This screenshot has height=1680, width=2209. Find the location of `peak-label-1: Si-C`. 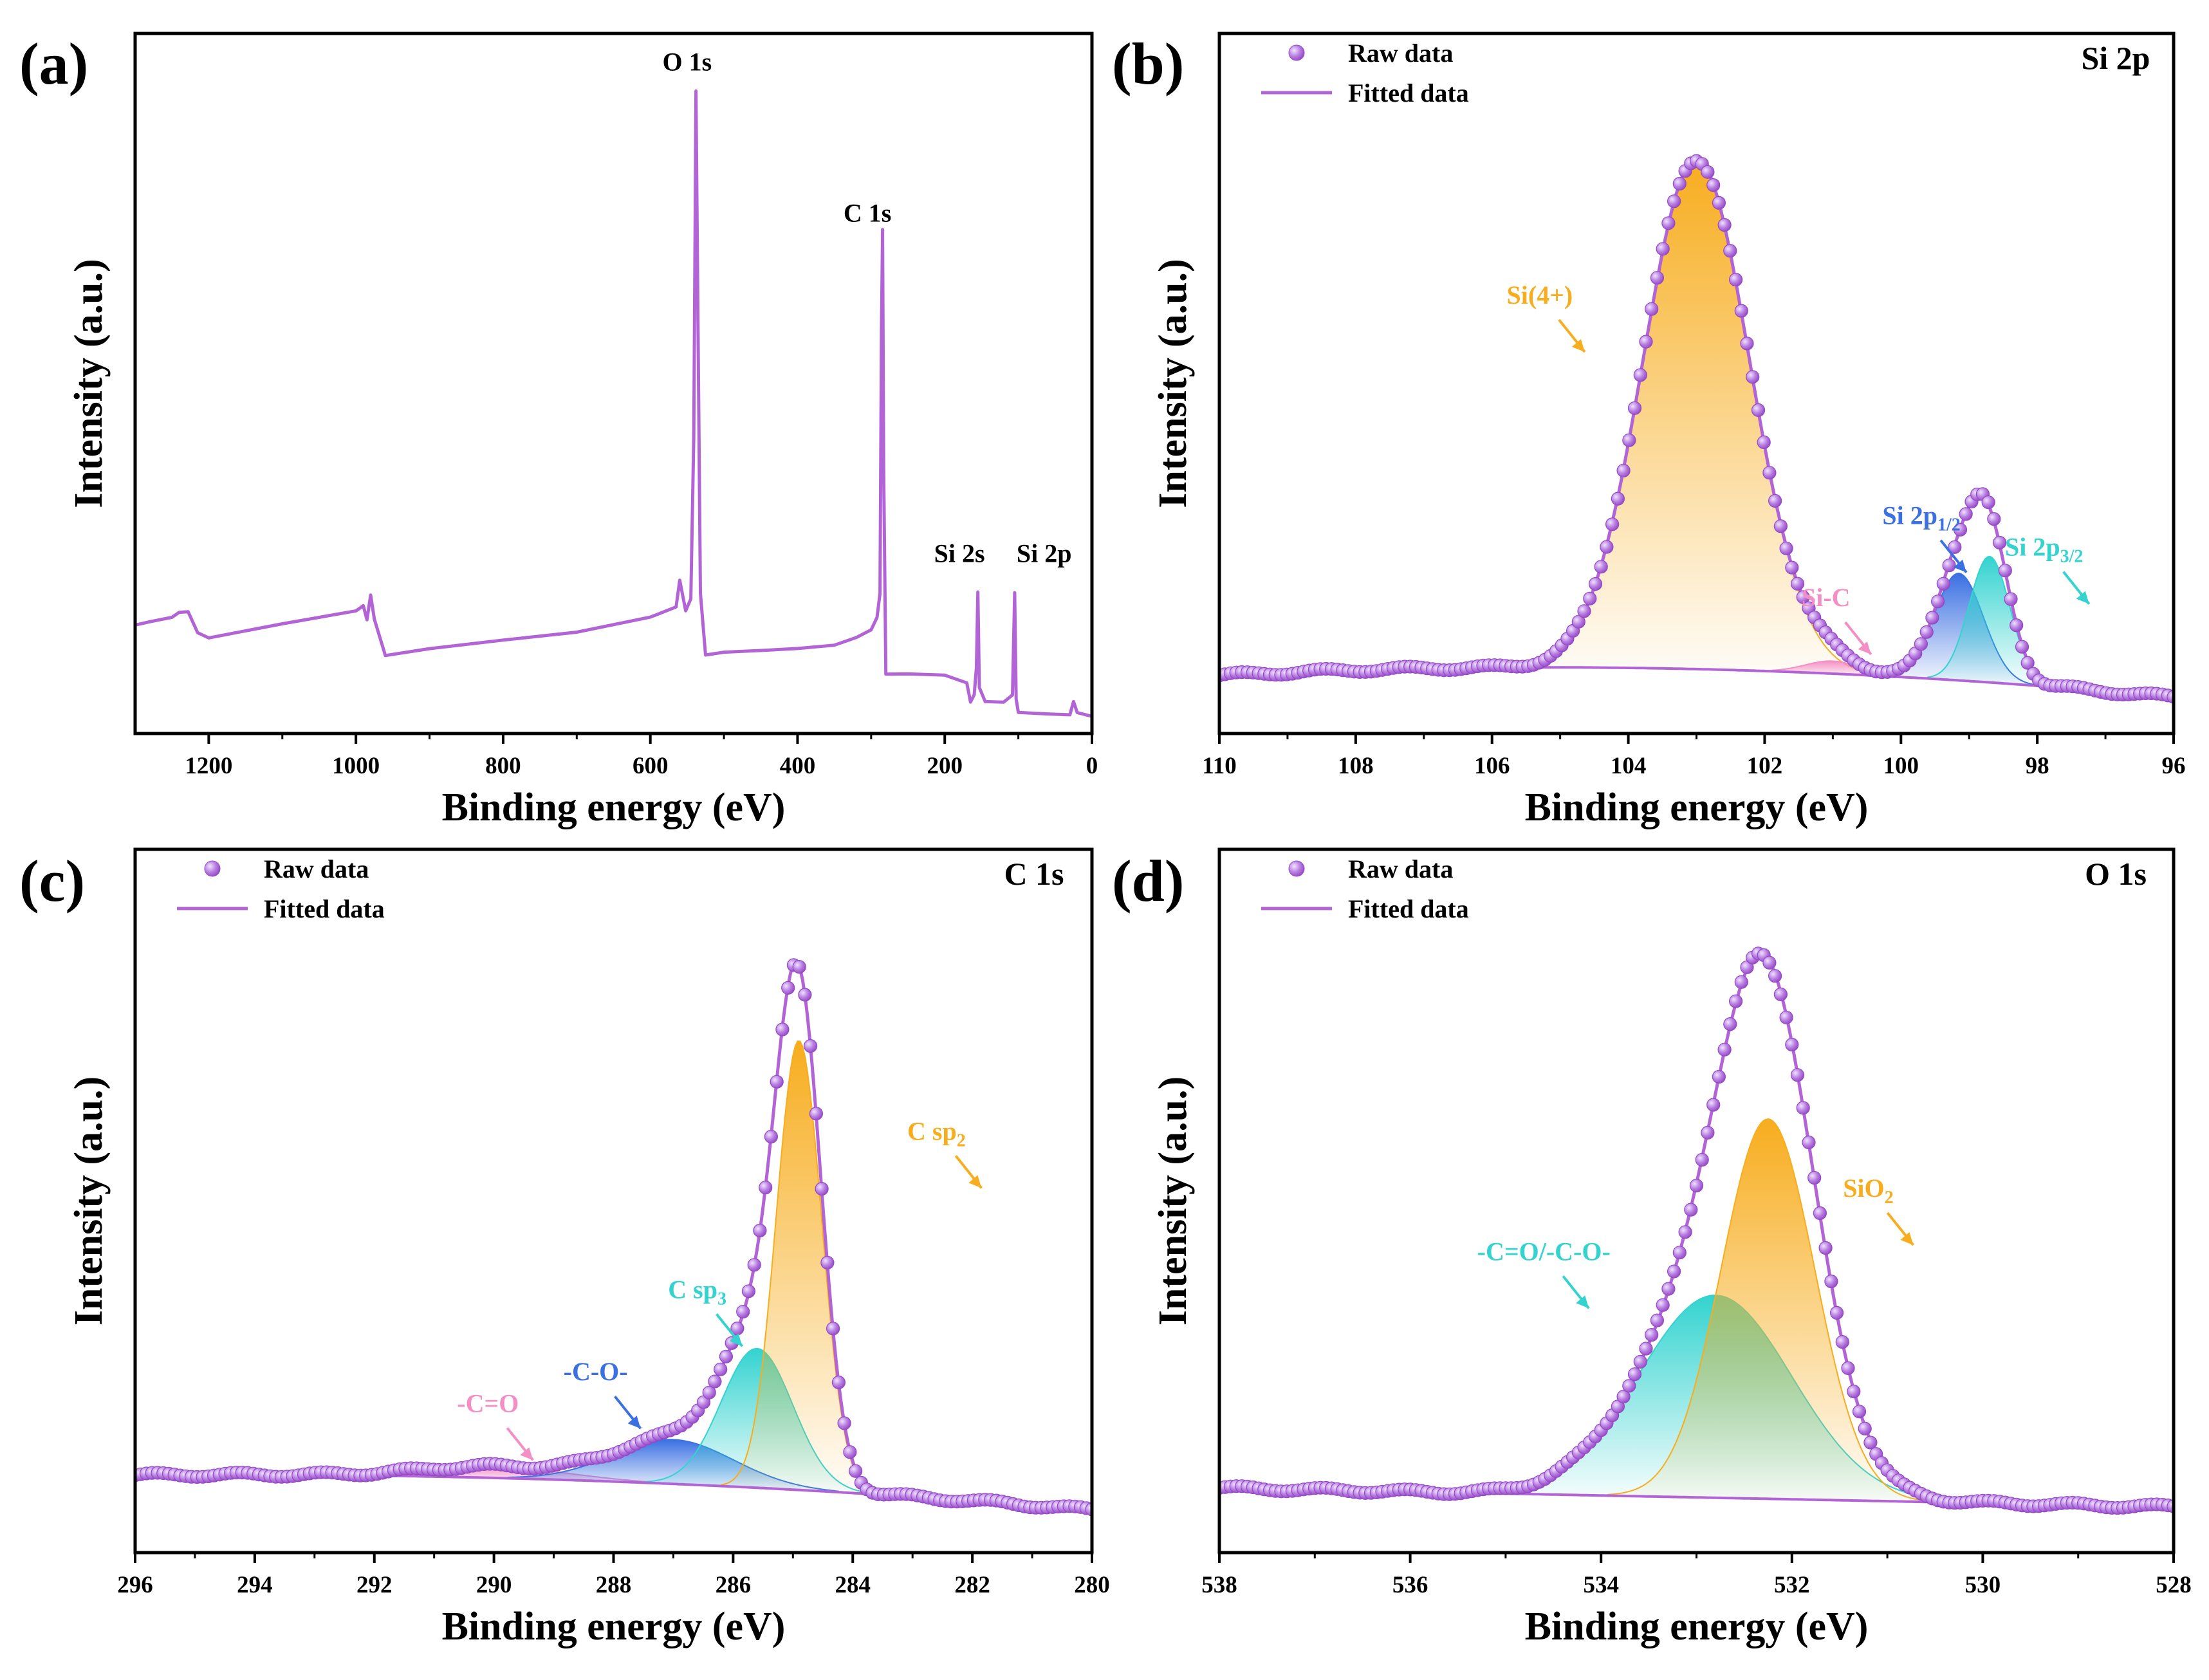

peak-label-1: Si-C is located at coordinates (1826, 597).